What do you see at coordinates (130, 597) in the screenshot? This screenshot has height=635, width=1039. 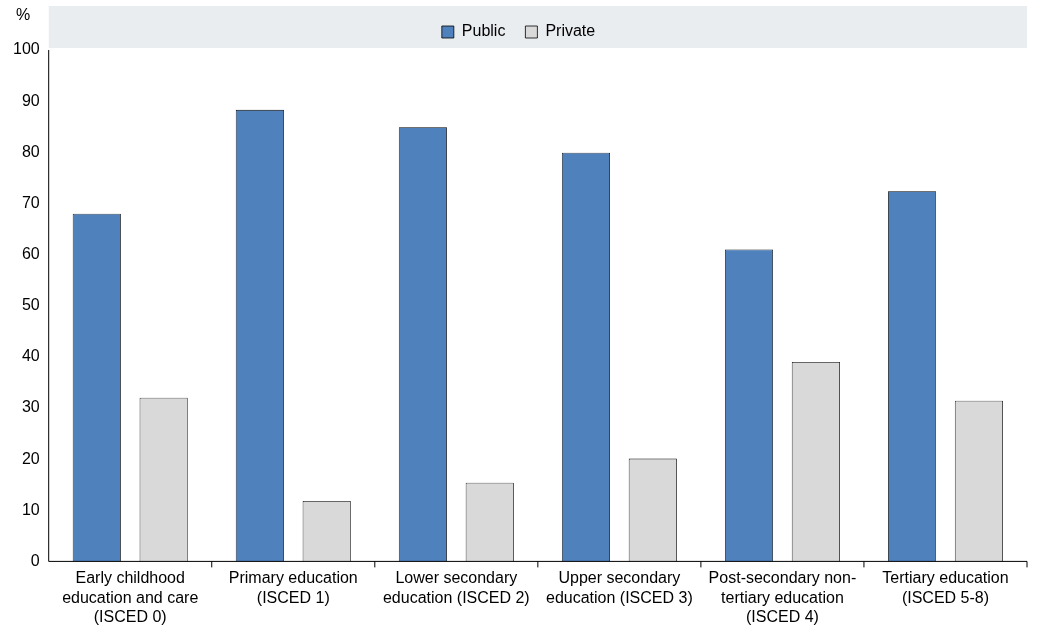 I see `x-tick-label: Early childhood education and care (ISCED 0)` at bounding box center [130, 597].